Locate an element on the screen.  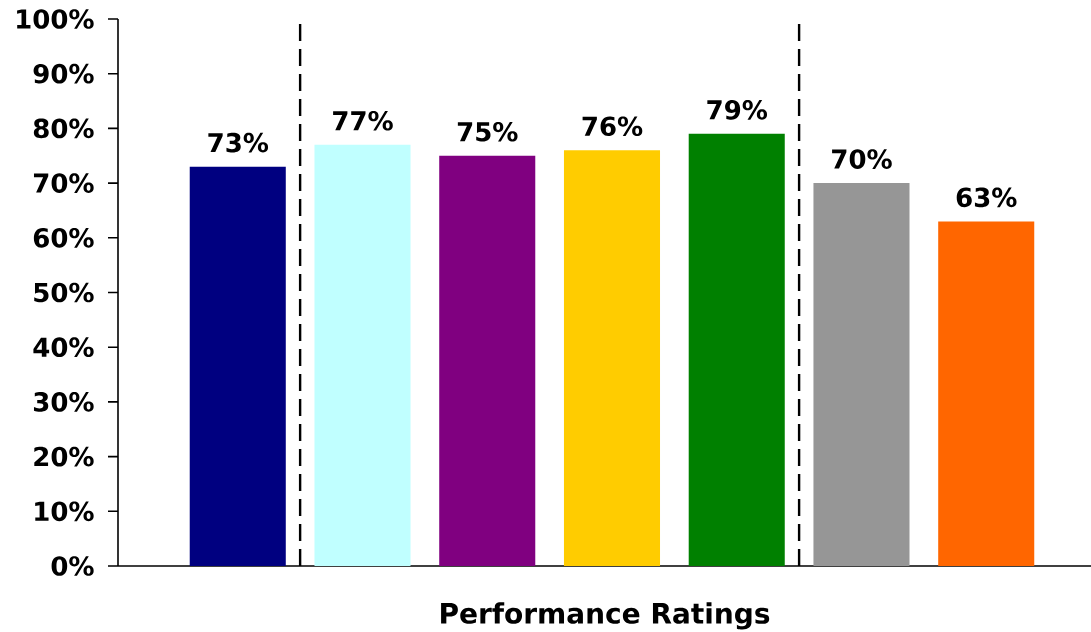
y-tick-label: 80% is located at coordinates (63, 128).